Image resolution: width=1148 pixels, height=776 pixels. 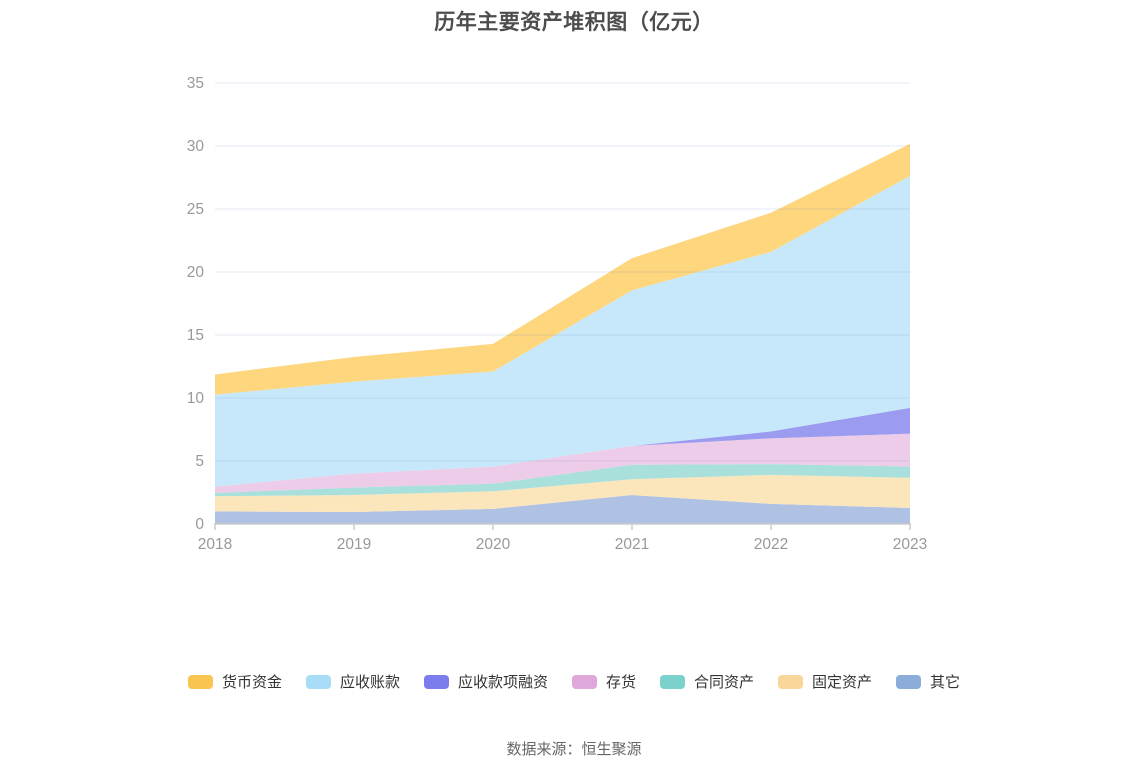 What do you see at coordinates (196, 272) in the screenshot?
I see `y-axis-label-20: 20` at bounding box center [196, 272].